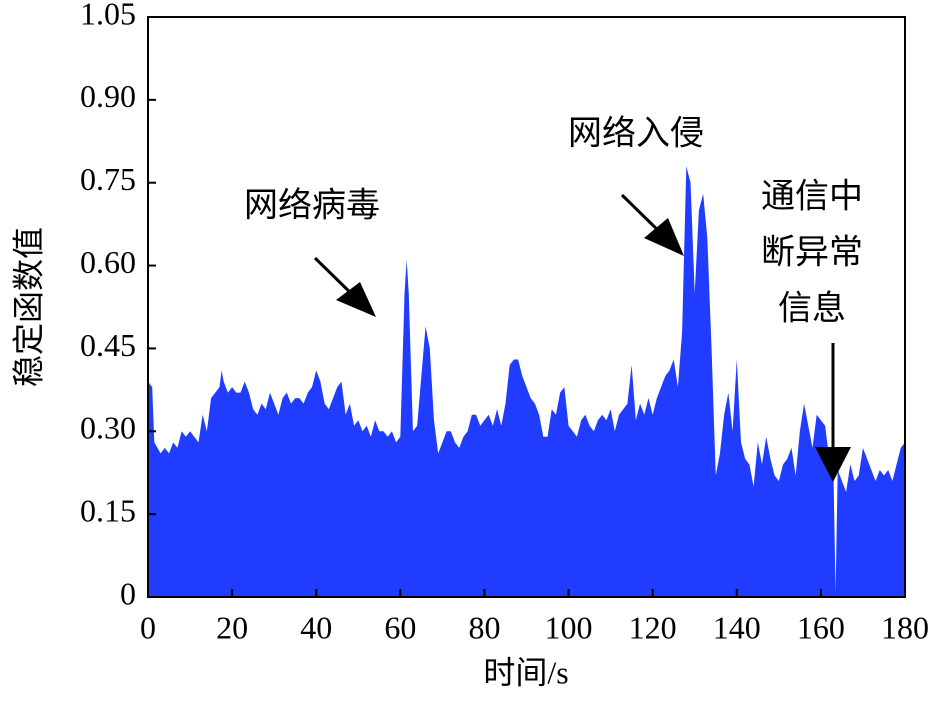 This screenshot has height=701, width=945. What do you see at coordinates (108, 96) in the screenshot?
I see `y-tick-label: 0.90` at bounding box center [108, 96].